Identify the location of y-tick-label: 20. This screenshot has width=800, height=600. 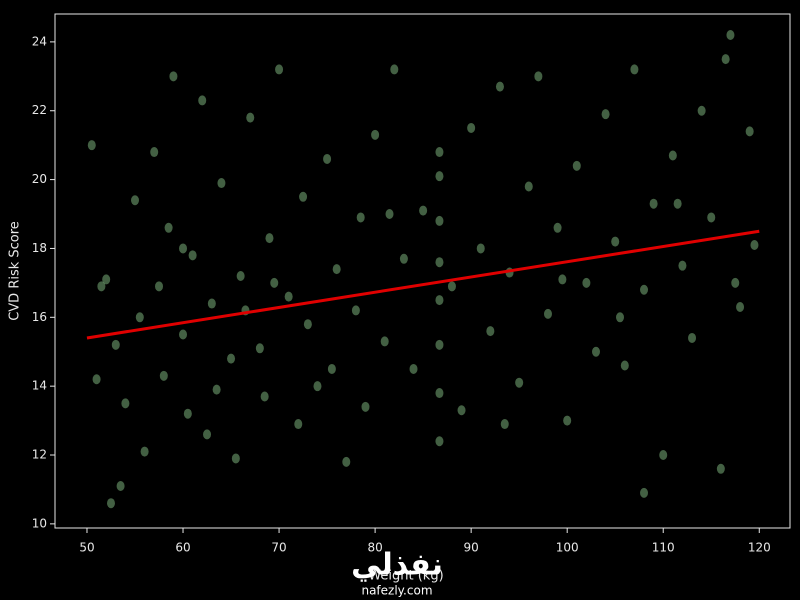
(39, 179).